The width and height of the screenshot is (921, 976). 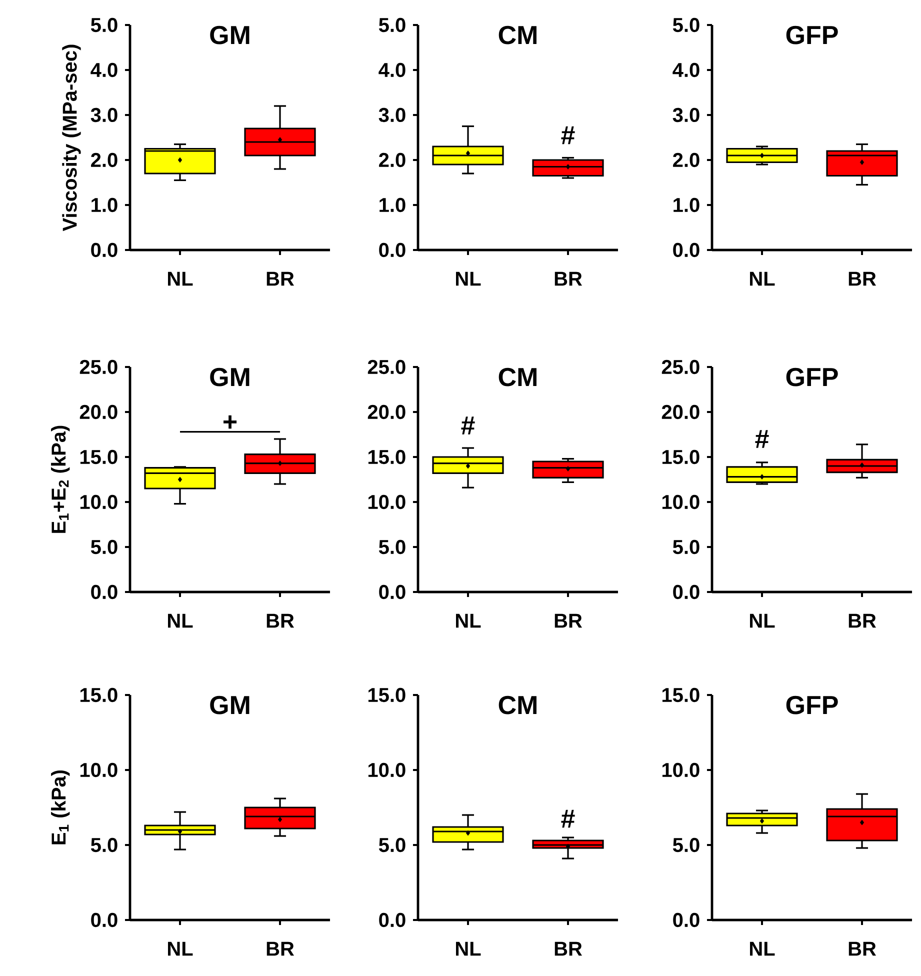 What do you see at coordinates (60, 479) in the screenshot?
I see `y-axis-title: E$_{1}$+E$_{2}$ (kPa)` at bounding box center [60, 479].